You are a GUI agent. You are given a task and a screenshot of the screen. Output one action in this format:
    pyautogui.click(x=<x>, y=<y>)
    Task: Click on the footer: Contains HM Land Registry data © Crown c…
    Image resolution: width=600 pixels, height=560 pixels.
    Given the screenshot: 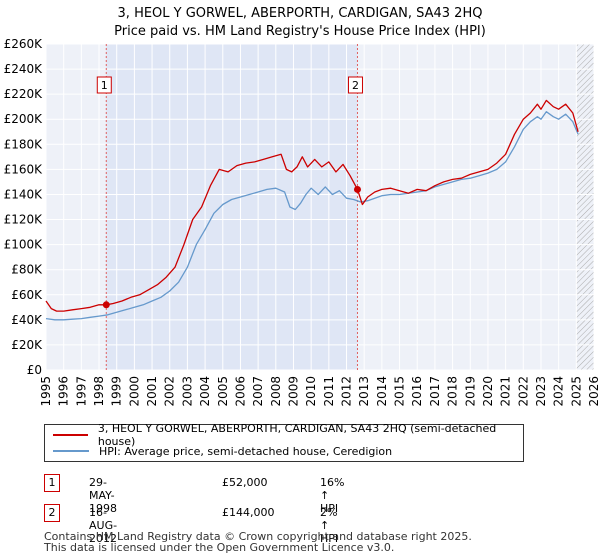 What is the action you would take?
    pyautogui.click(x=258, y=542)
    